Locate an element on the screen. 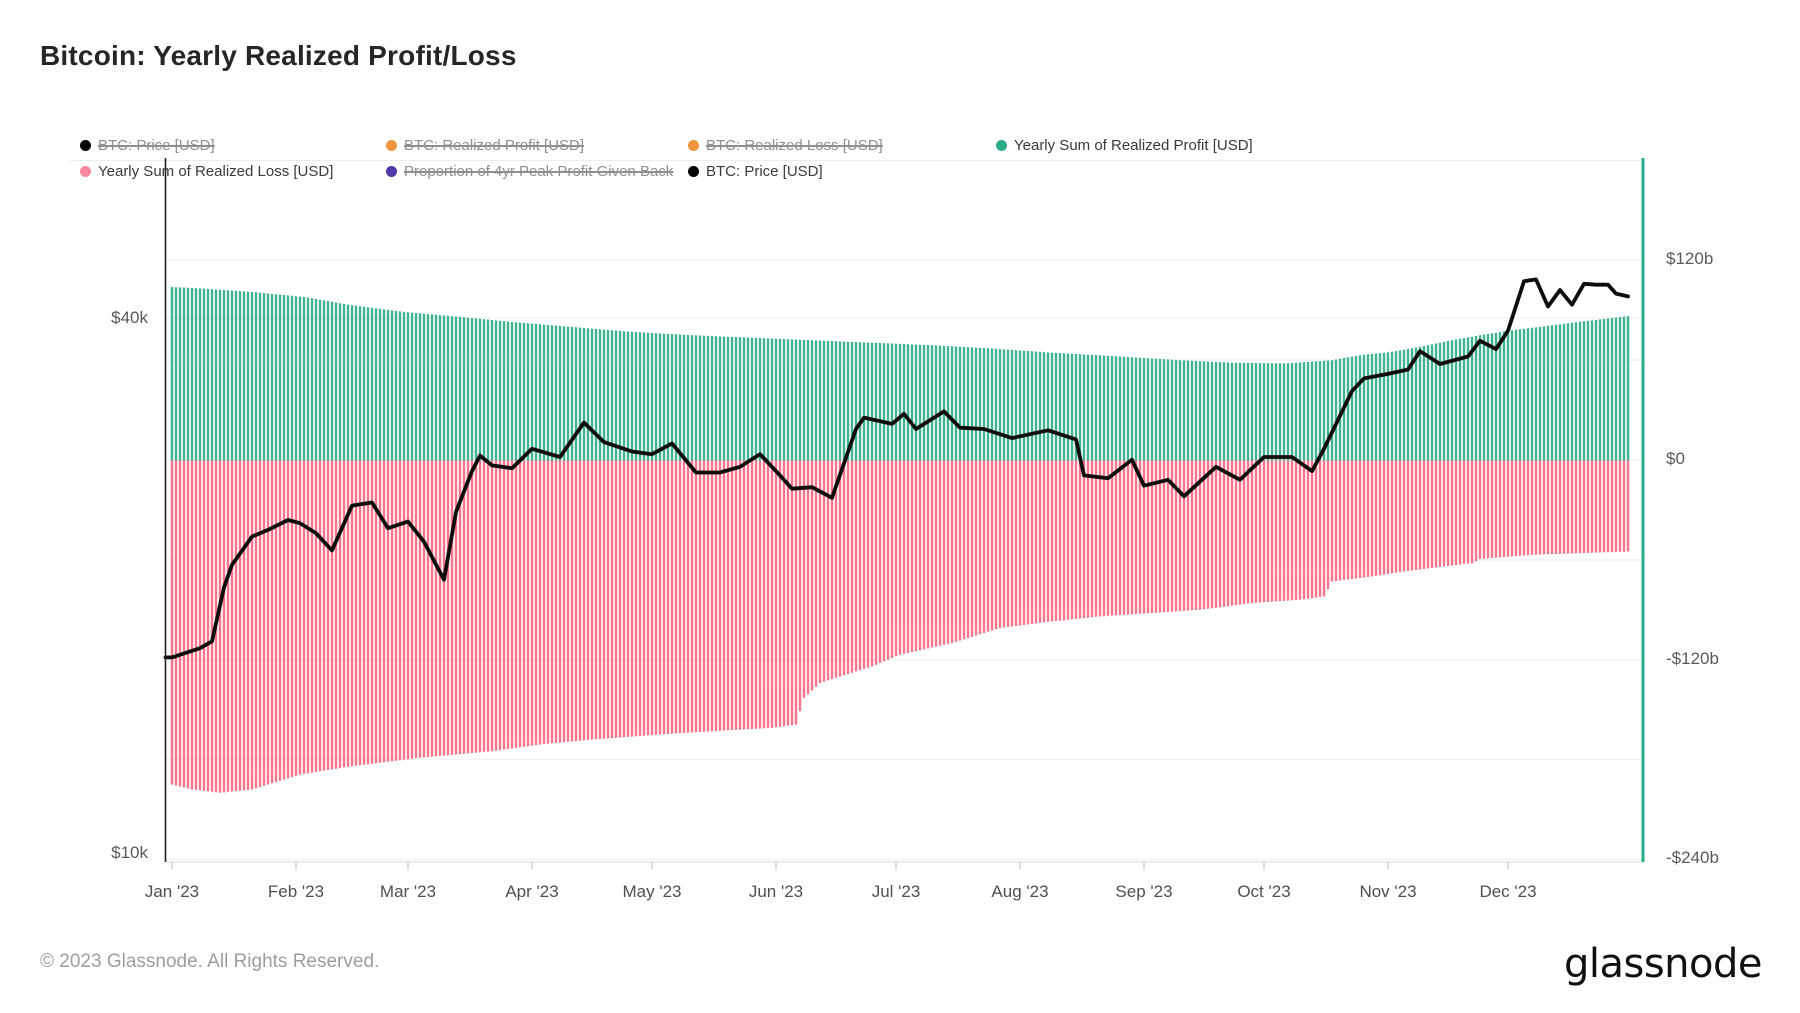 Image resolution: width=1800 pixels, height=1013 pixels. legend-item-btc-realized-loss-usd-: BTC: Realized Loss [USD] is located at coordinates (785, 145).